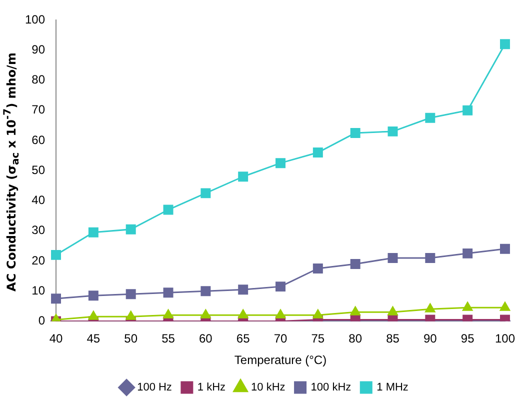 This screenshot has width=518, height=409. I want to click on x-tick-label: 95, so click(467, 339).